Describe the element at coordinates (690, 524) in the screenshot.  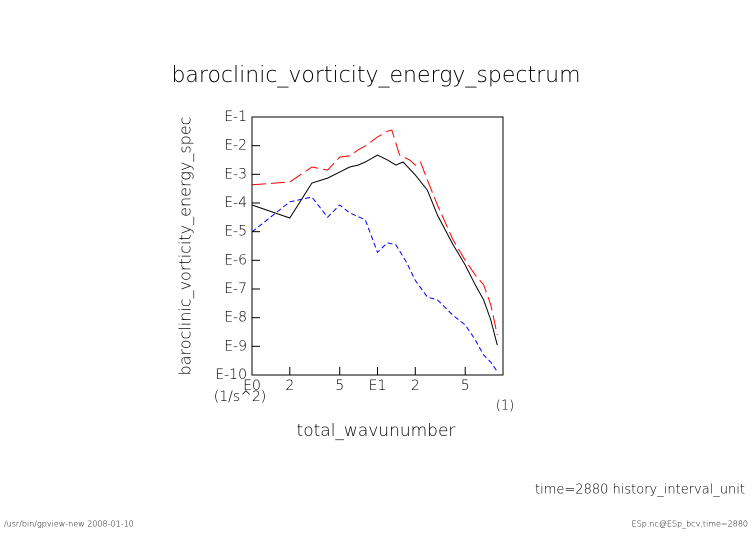
I see `footer-right: ESp.nc@ESp_bcv,time=2880` at that location.